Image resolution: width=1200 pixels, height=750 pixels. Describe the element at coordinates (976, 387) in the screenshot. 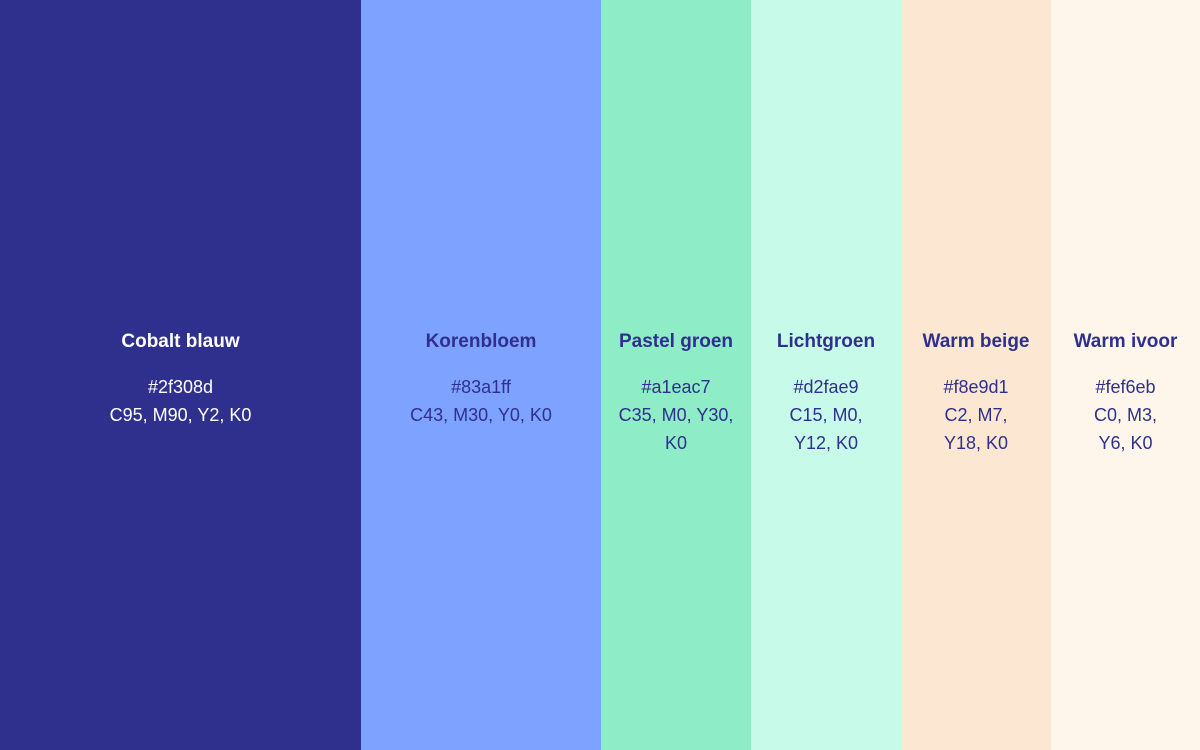

I see `swatch-hex: #f8e9d1` at that location.